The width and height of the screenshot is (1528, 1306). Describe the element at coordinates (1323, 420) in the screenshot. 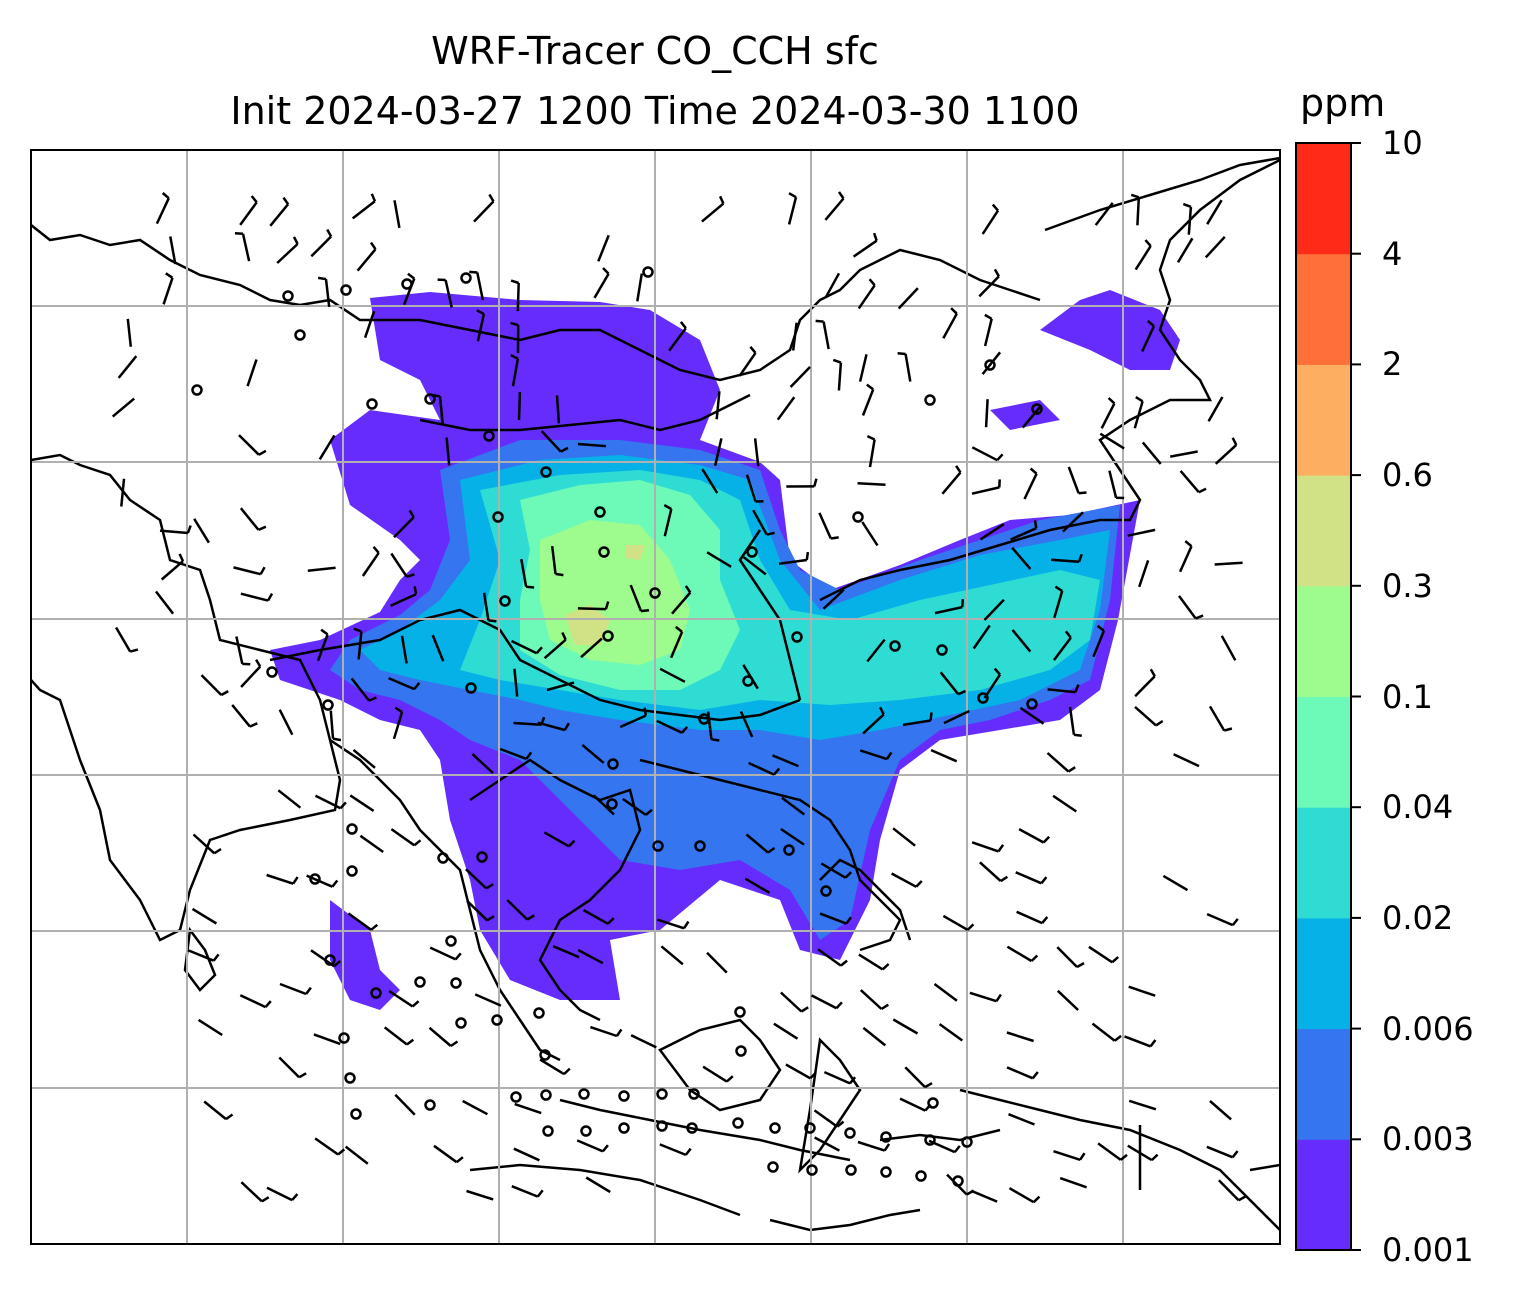

I see `colorbar-band` at that location.